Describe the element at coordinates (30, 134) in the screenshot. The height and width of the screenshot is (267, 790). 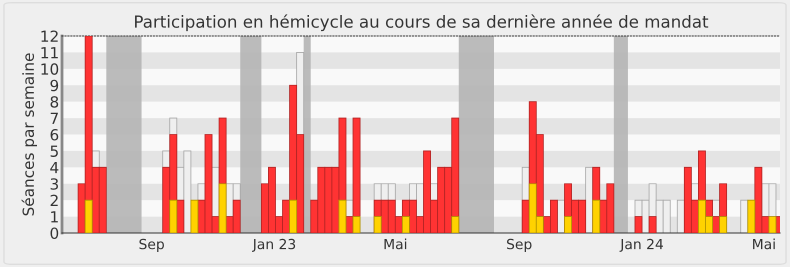
I see `y-axis-title: Séances par semaine` at that location.